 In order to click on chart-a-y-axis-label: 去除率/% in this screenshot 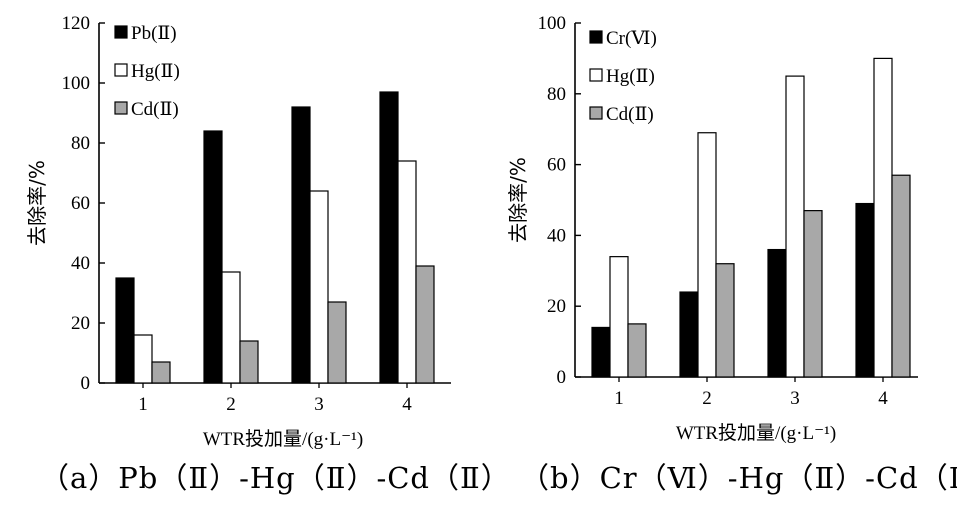, I will do `click(37, 203)`.